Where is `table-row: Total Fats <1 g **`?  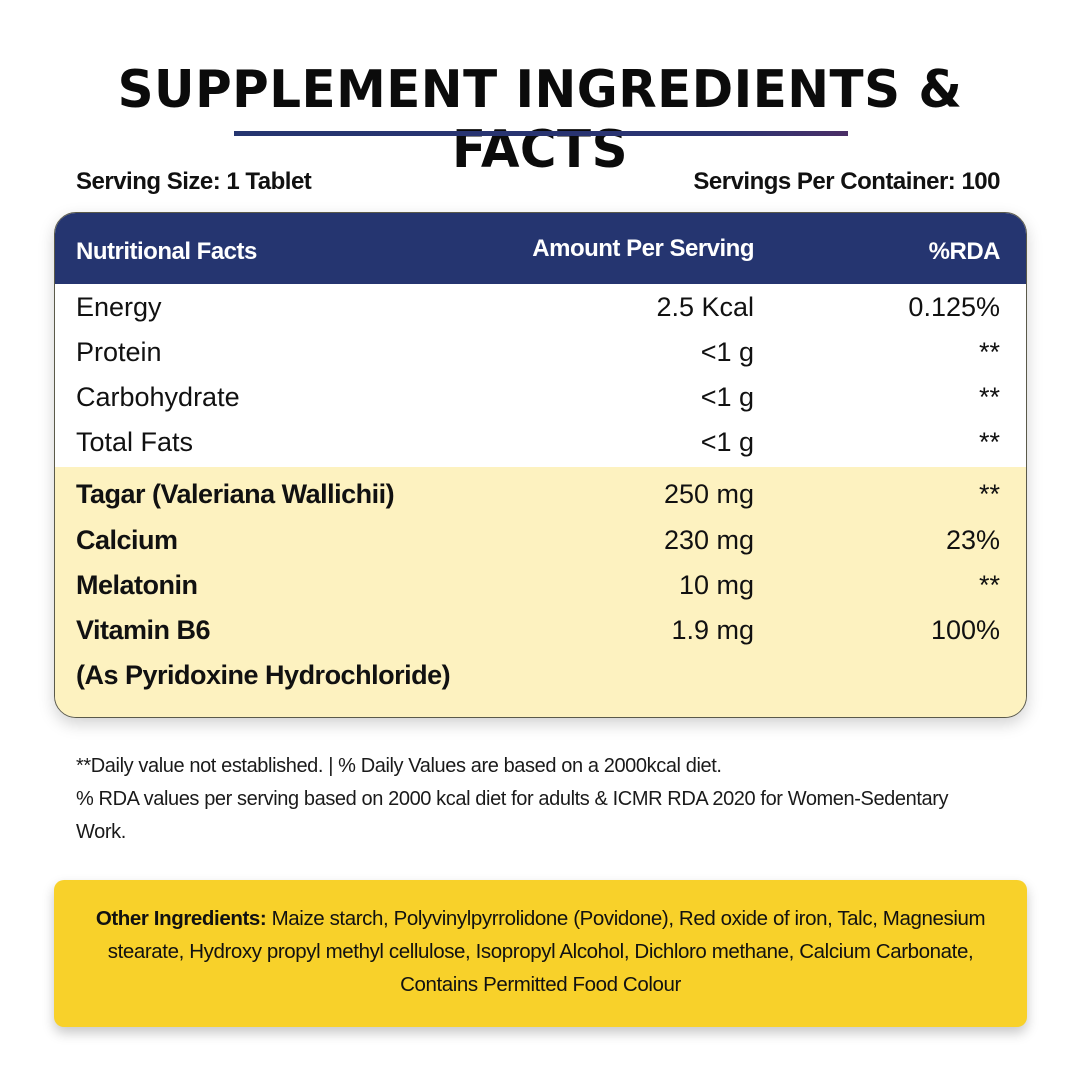
table-row: Total Fats <1 g ** is located at coordinates (540, 441).